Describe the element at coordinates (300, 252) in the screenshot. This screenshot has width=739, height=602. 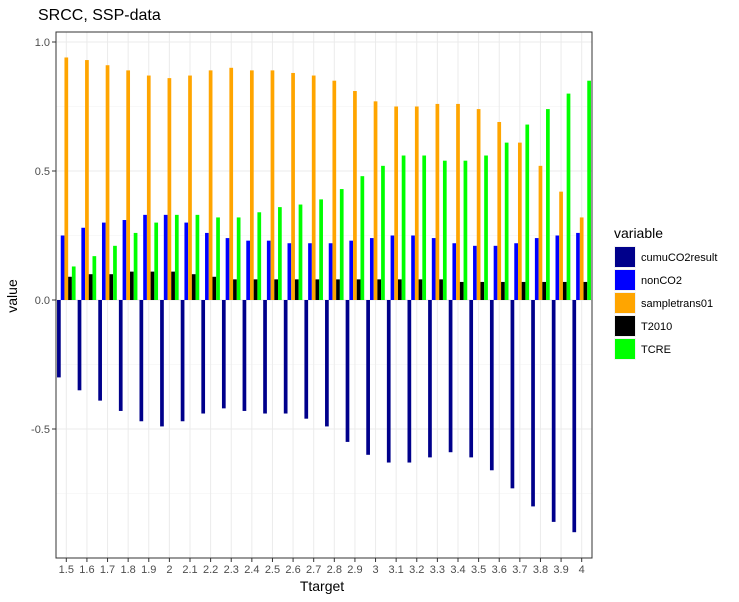
I see `bar-TCRE-2.6` at that location.